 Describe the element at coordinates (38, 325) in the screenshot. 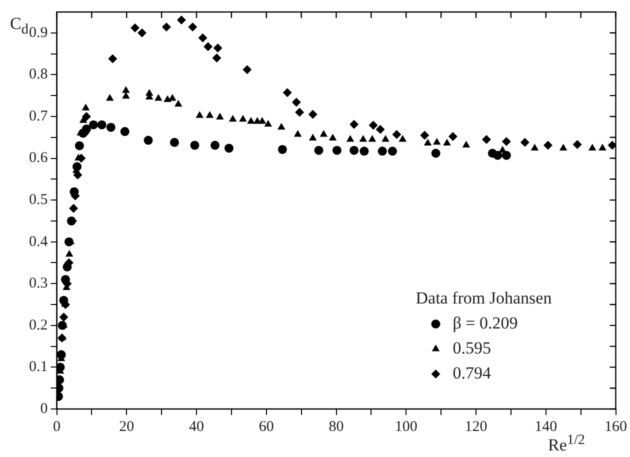

I see `y-tick-label: 0.2` at that location.